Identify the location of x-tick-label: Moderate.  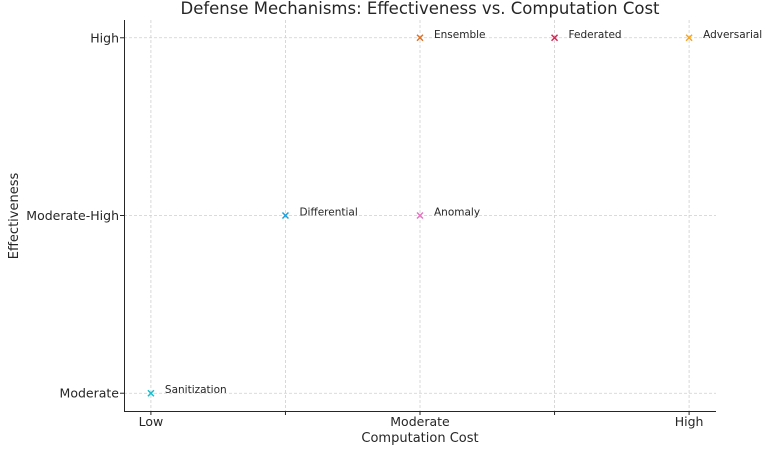
(420, 421).